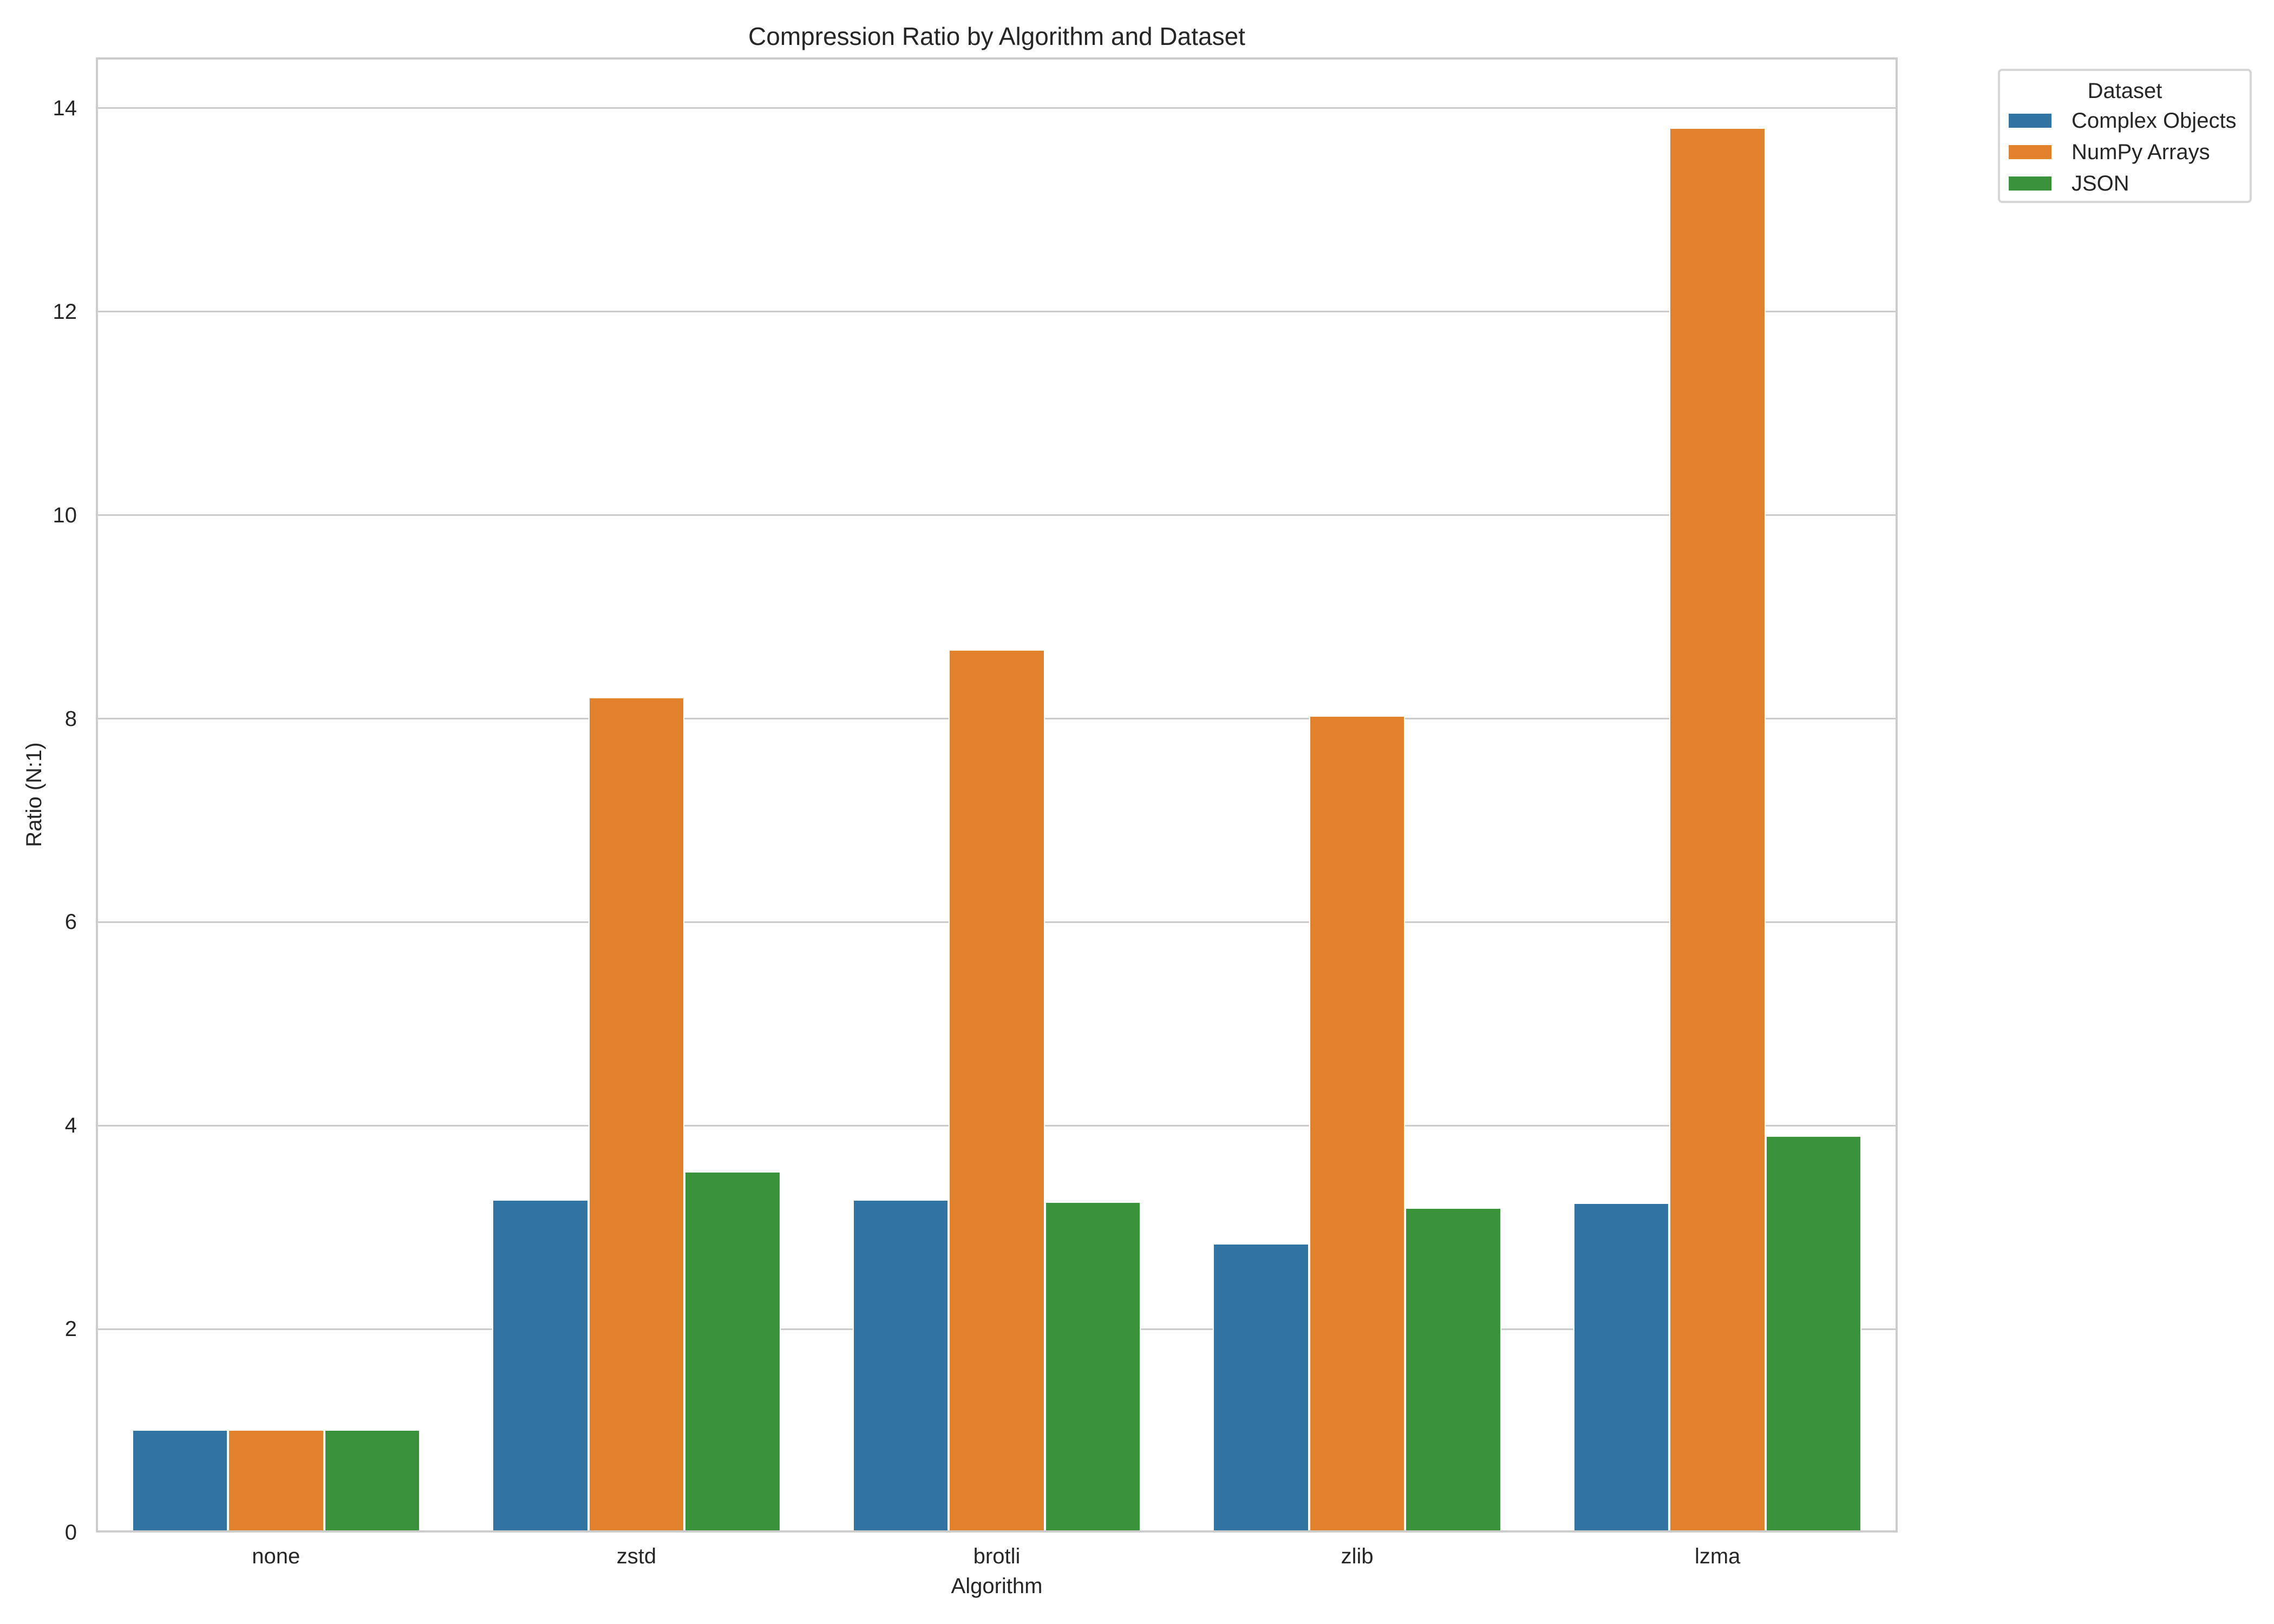  What do you see at coordinates (1622, 1366) in the screenshot?
I see `bar-lzma-complex-objects` at bounding box center [1622, 1366].